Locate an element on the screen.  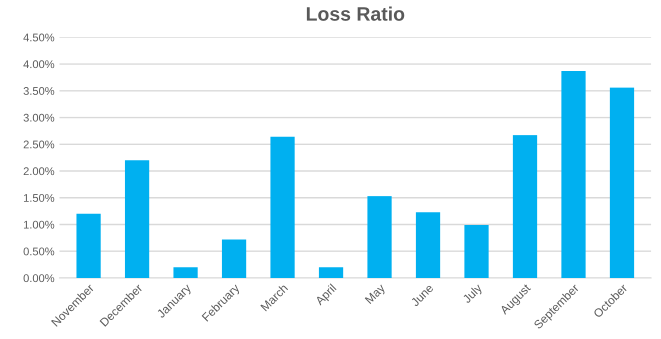
y-tick-label: 1.00% is located at coordinates (39, 224).